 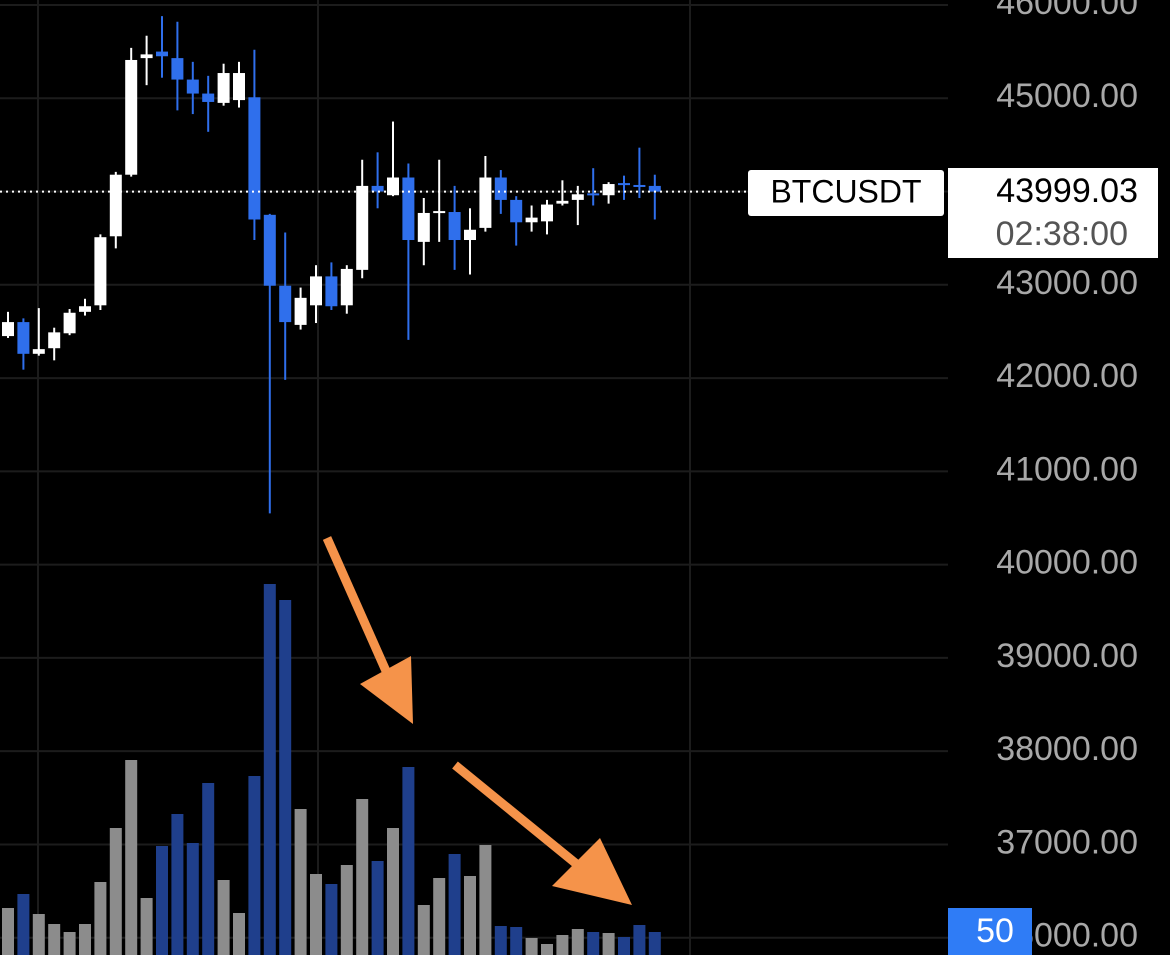 I want to click on y-tick-label: 39000.00, so click(x=1067, y=656).